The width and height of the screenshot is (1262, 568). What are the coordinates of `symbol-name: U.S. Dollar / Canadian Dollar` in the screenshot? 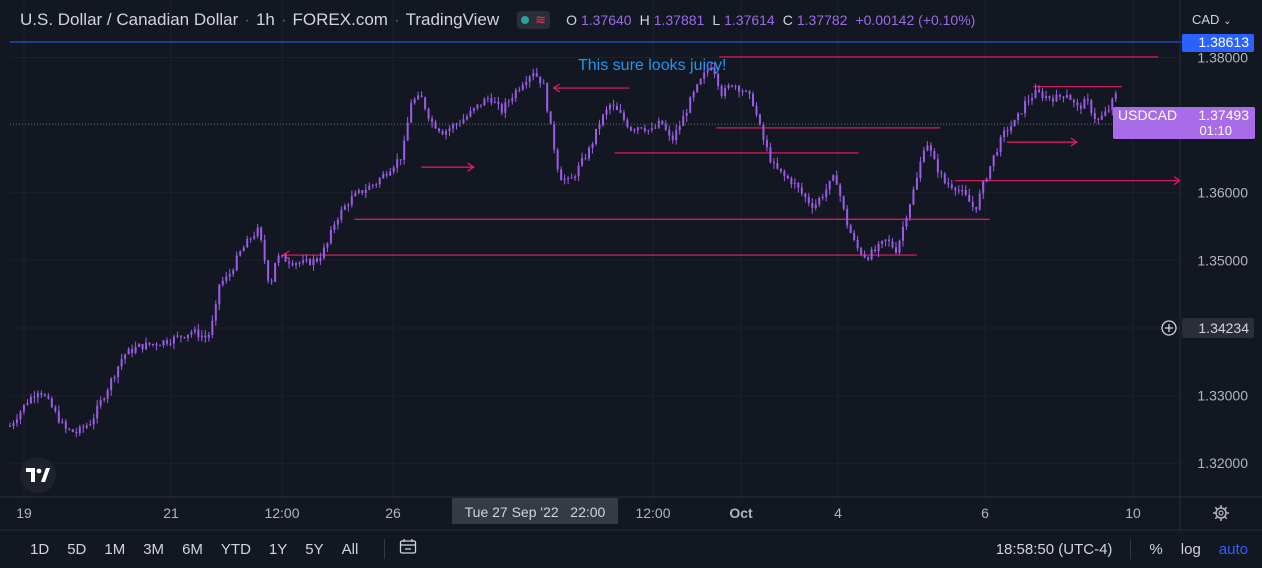 It's located at (129, 19).